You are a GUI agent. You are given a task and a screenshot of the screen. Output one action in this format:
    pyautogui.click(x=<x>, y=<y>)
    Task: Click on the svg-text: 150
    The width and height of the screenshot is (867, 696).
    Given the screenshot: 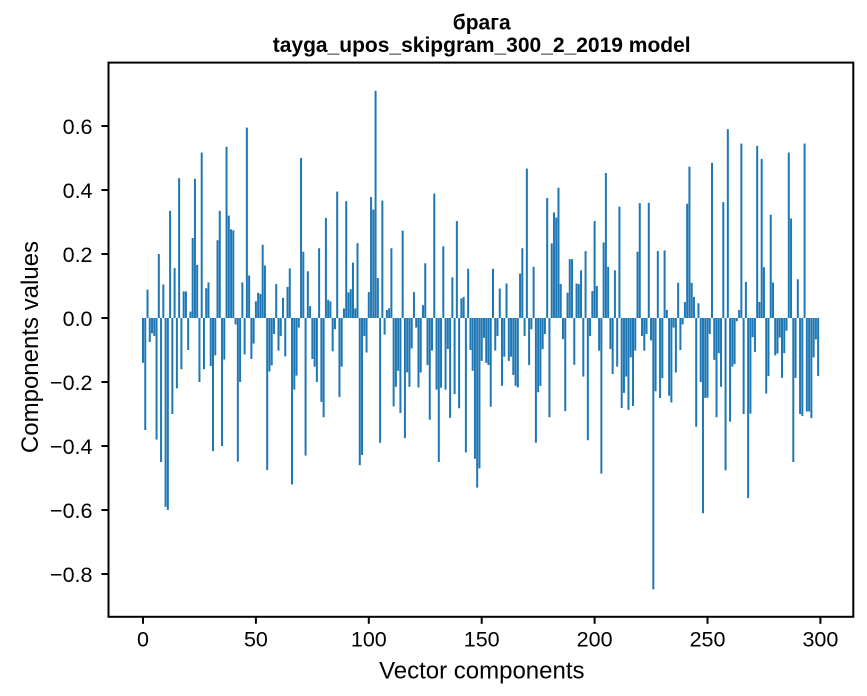 What is the action you would take?
    pyautogui.click(x=482, y=640)
    